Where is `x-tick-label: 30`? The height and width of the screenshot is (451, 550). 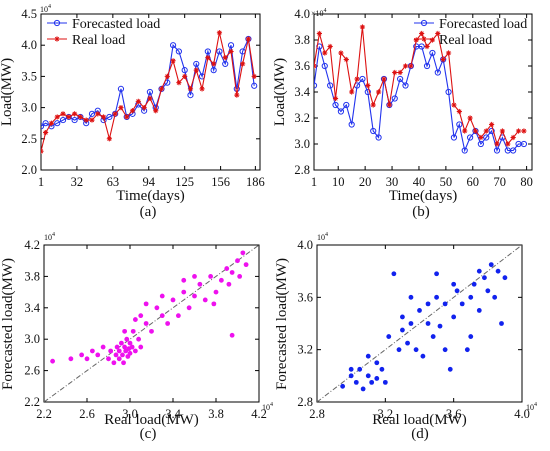 x-tick-label: 30 is located at coordinates (392, 182).